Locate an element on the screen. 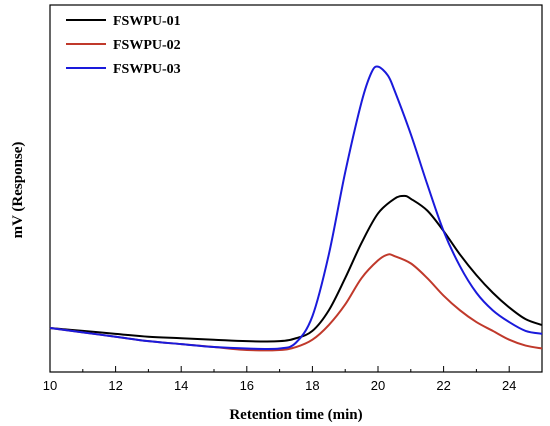 The width and height of the screenshot is (550, 426). x-tick-label: 18 is located at coordinates (312, 385).